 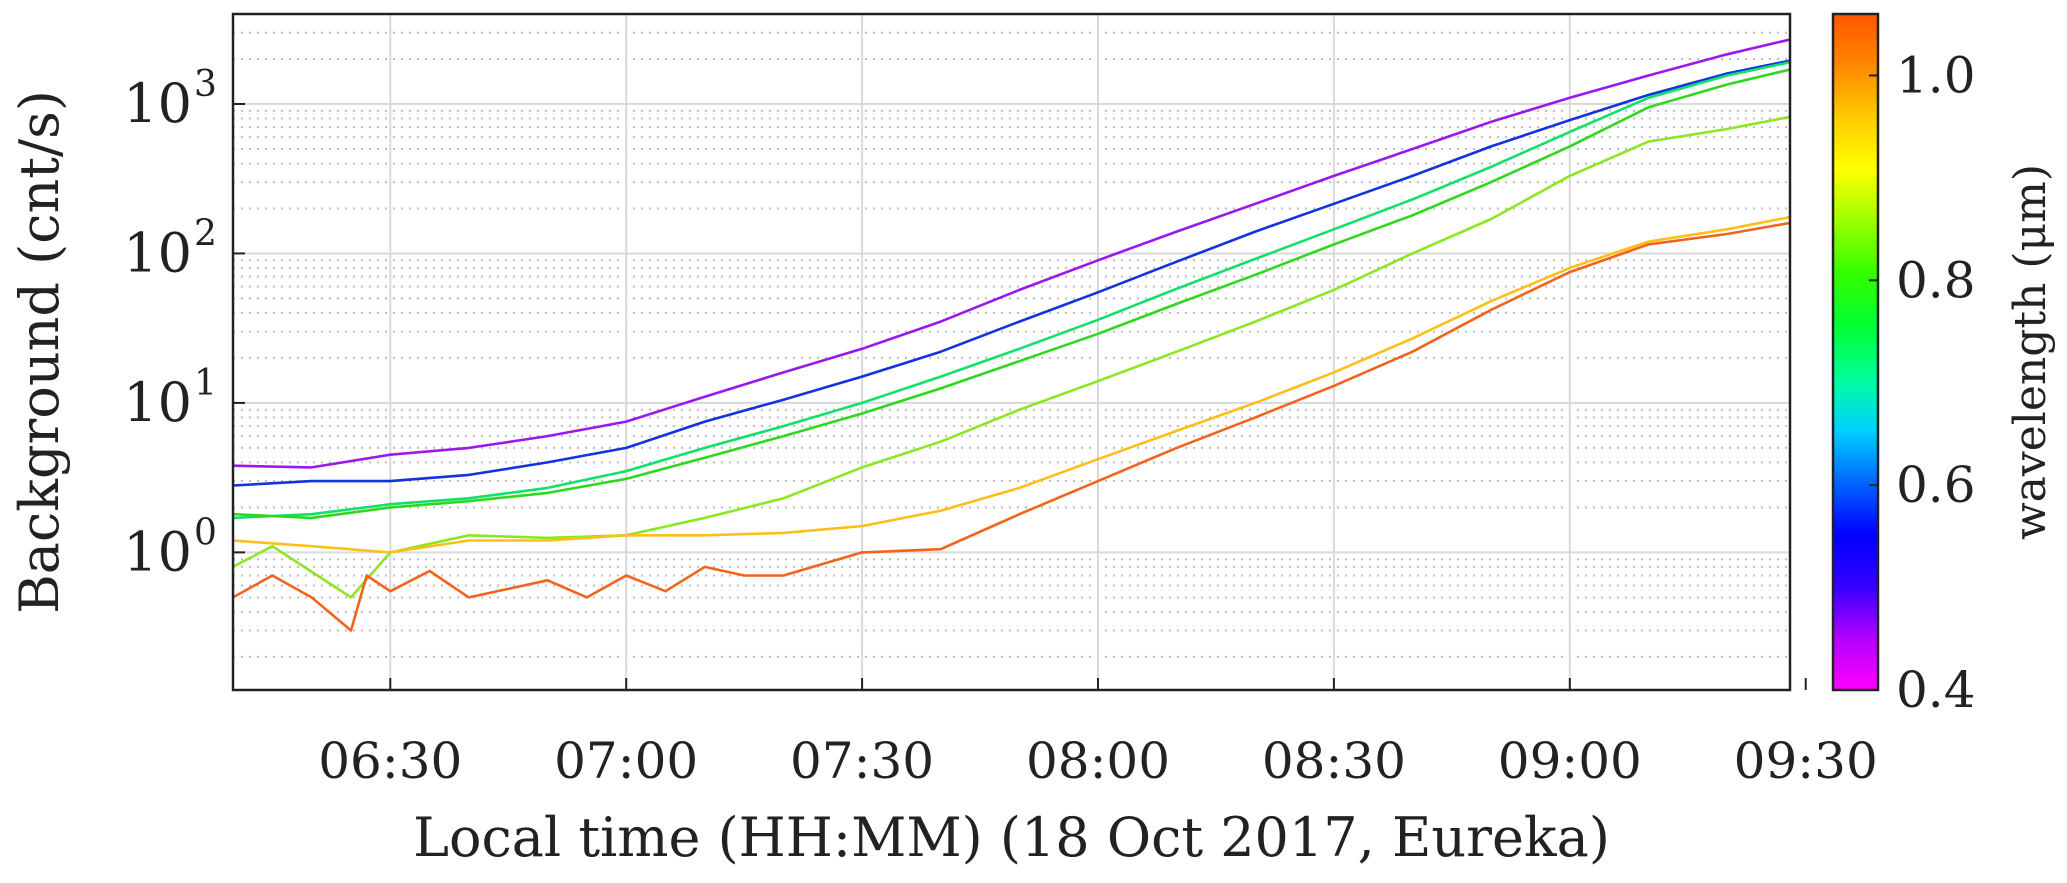 I want to click on colorbar-ticks: 0.4 0.6 0.8 1.0, so click(x=1922, y=382).